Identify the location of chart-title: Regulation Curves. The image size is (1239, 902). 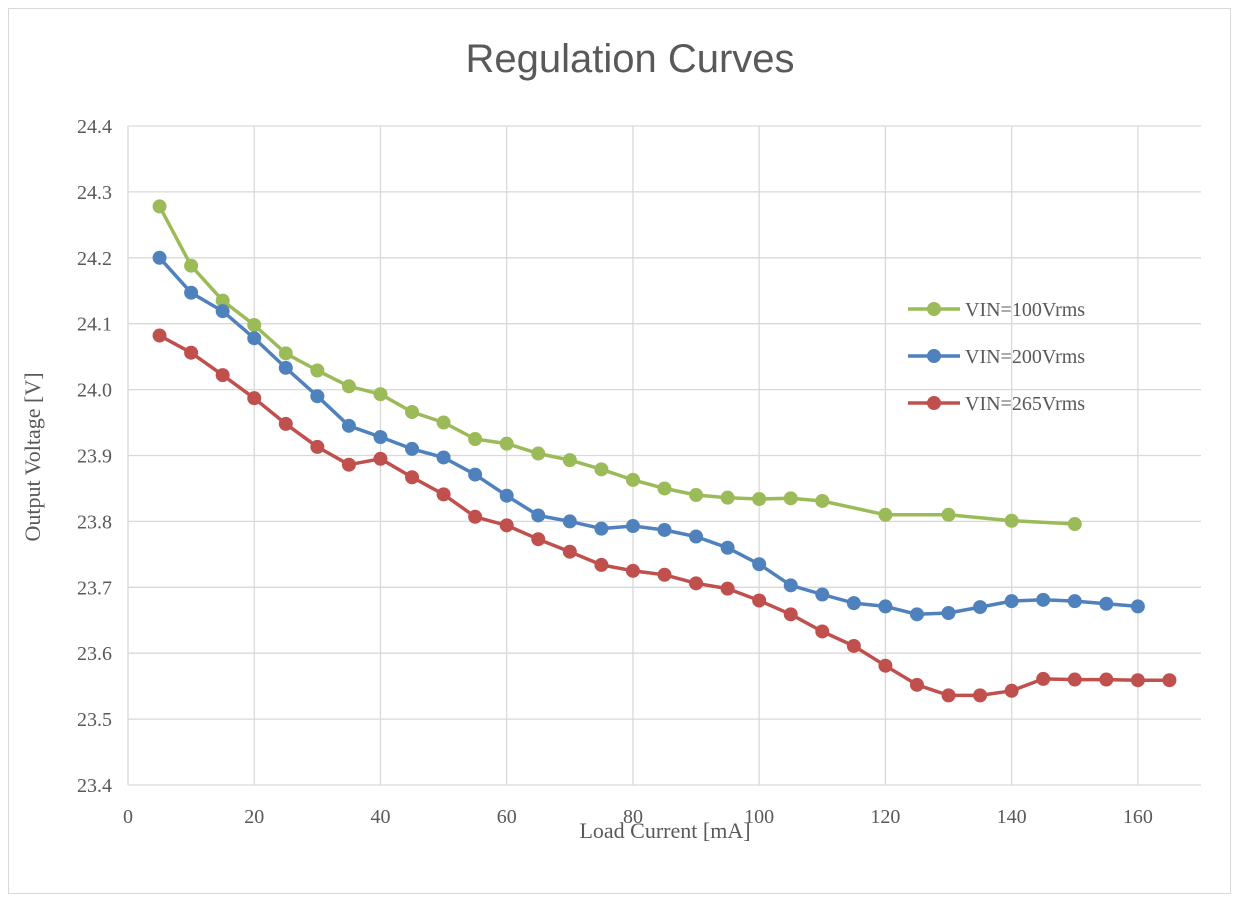
(629, 59).